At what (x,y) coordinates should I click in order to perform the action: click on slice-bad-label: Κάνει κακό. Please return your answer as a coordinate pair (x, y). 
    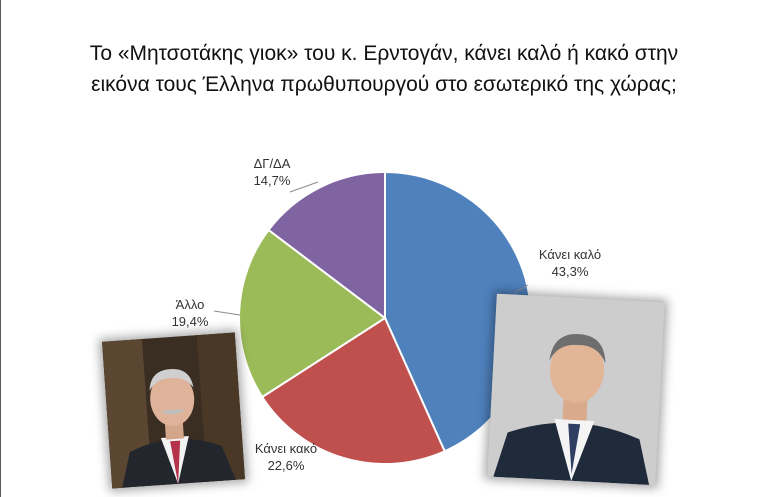
    Looking at the image, I should click on (286, 448).